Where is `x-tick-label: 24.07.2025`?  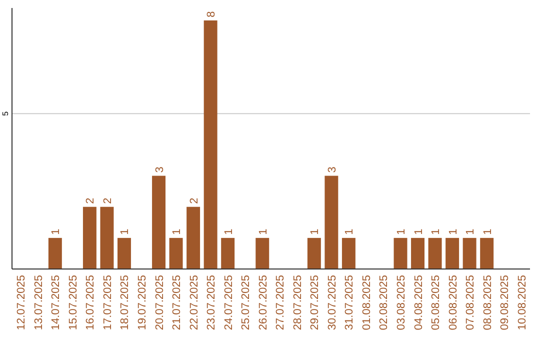 x-tick-label: 24.07.2025 is located at coordinates (228, 302).